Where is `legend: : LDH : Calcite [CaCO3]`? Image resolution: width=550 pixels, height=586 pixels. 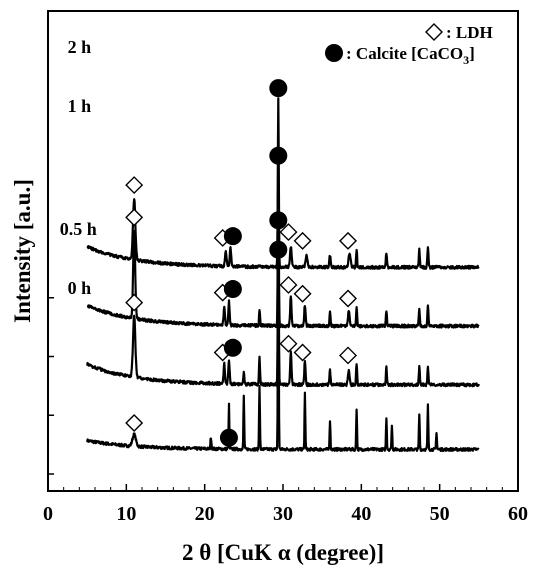
legend: : LDH : Calcite [CaCO3] is located at coordinates (409, 45).